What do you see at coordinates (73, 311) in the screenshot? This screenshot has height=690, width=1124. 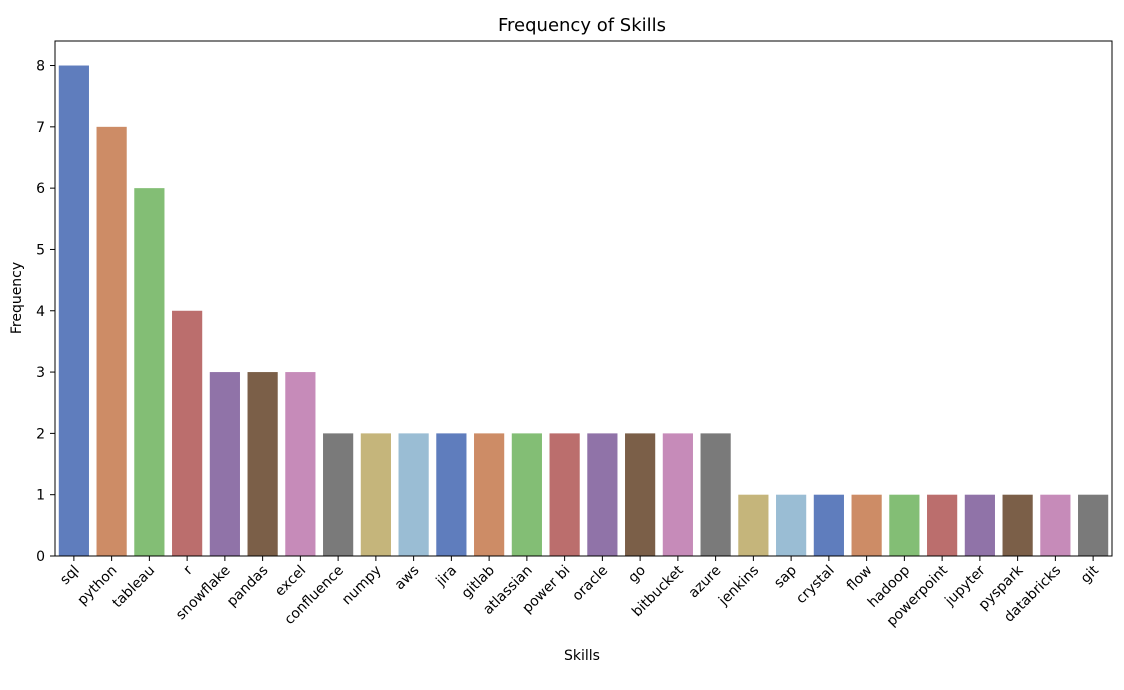 I see `bar-sql` at bounding box center [73, 311].